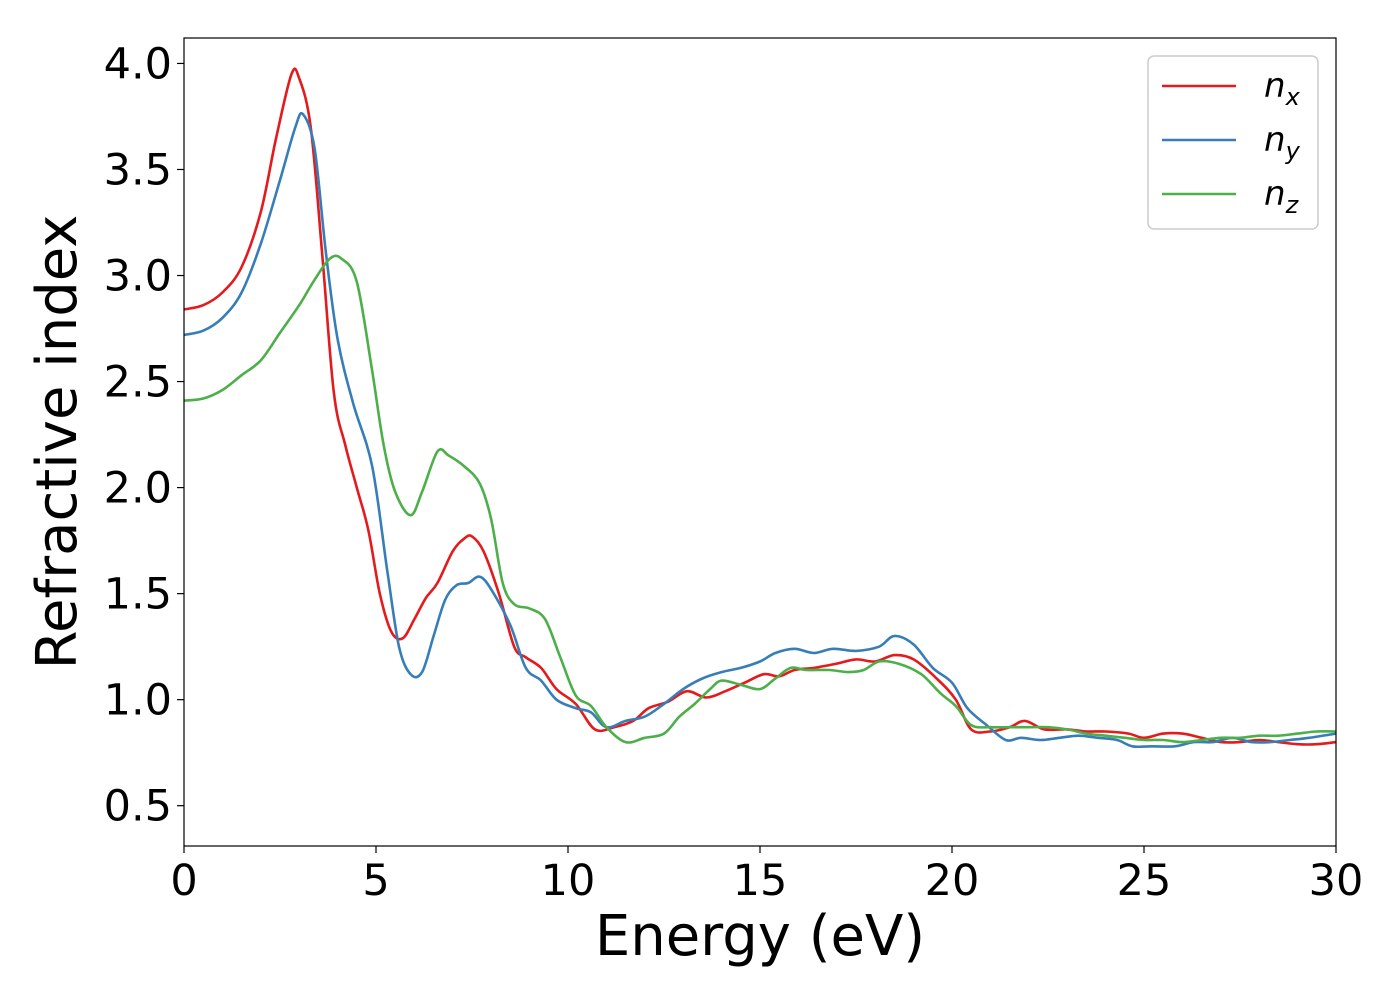 The height and width of the screenshot is (1000, 1400). Describe the element at coordinates (138, 383) in the screenshot. I see `y-tick-label: 2.5` at that location.